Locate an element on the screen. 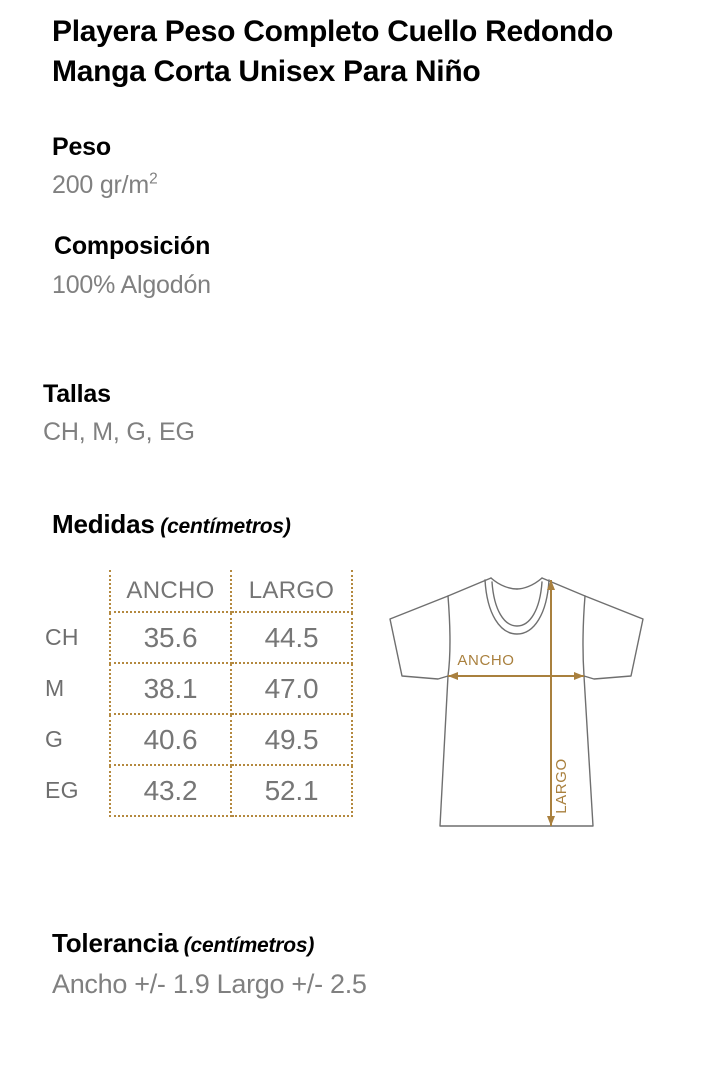  tolerancia-heading-text: Tolerancia is located at coordinates (115, 943).